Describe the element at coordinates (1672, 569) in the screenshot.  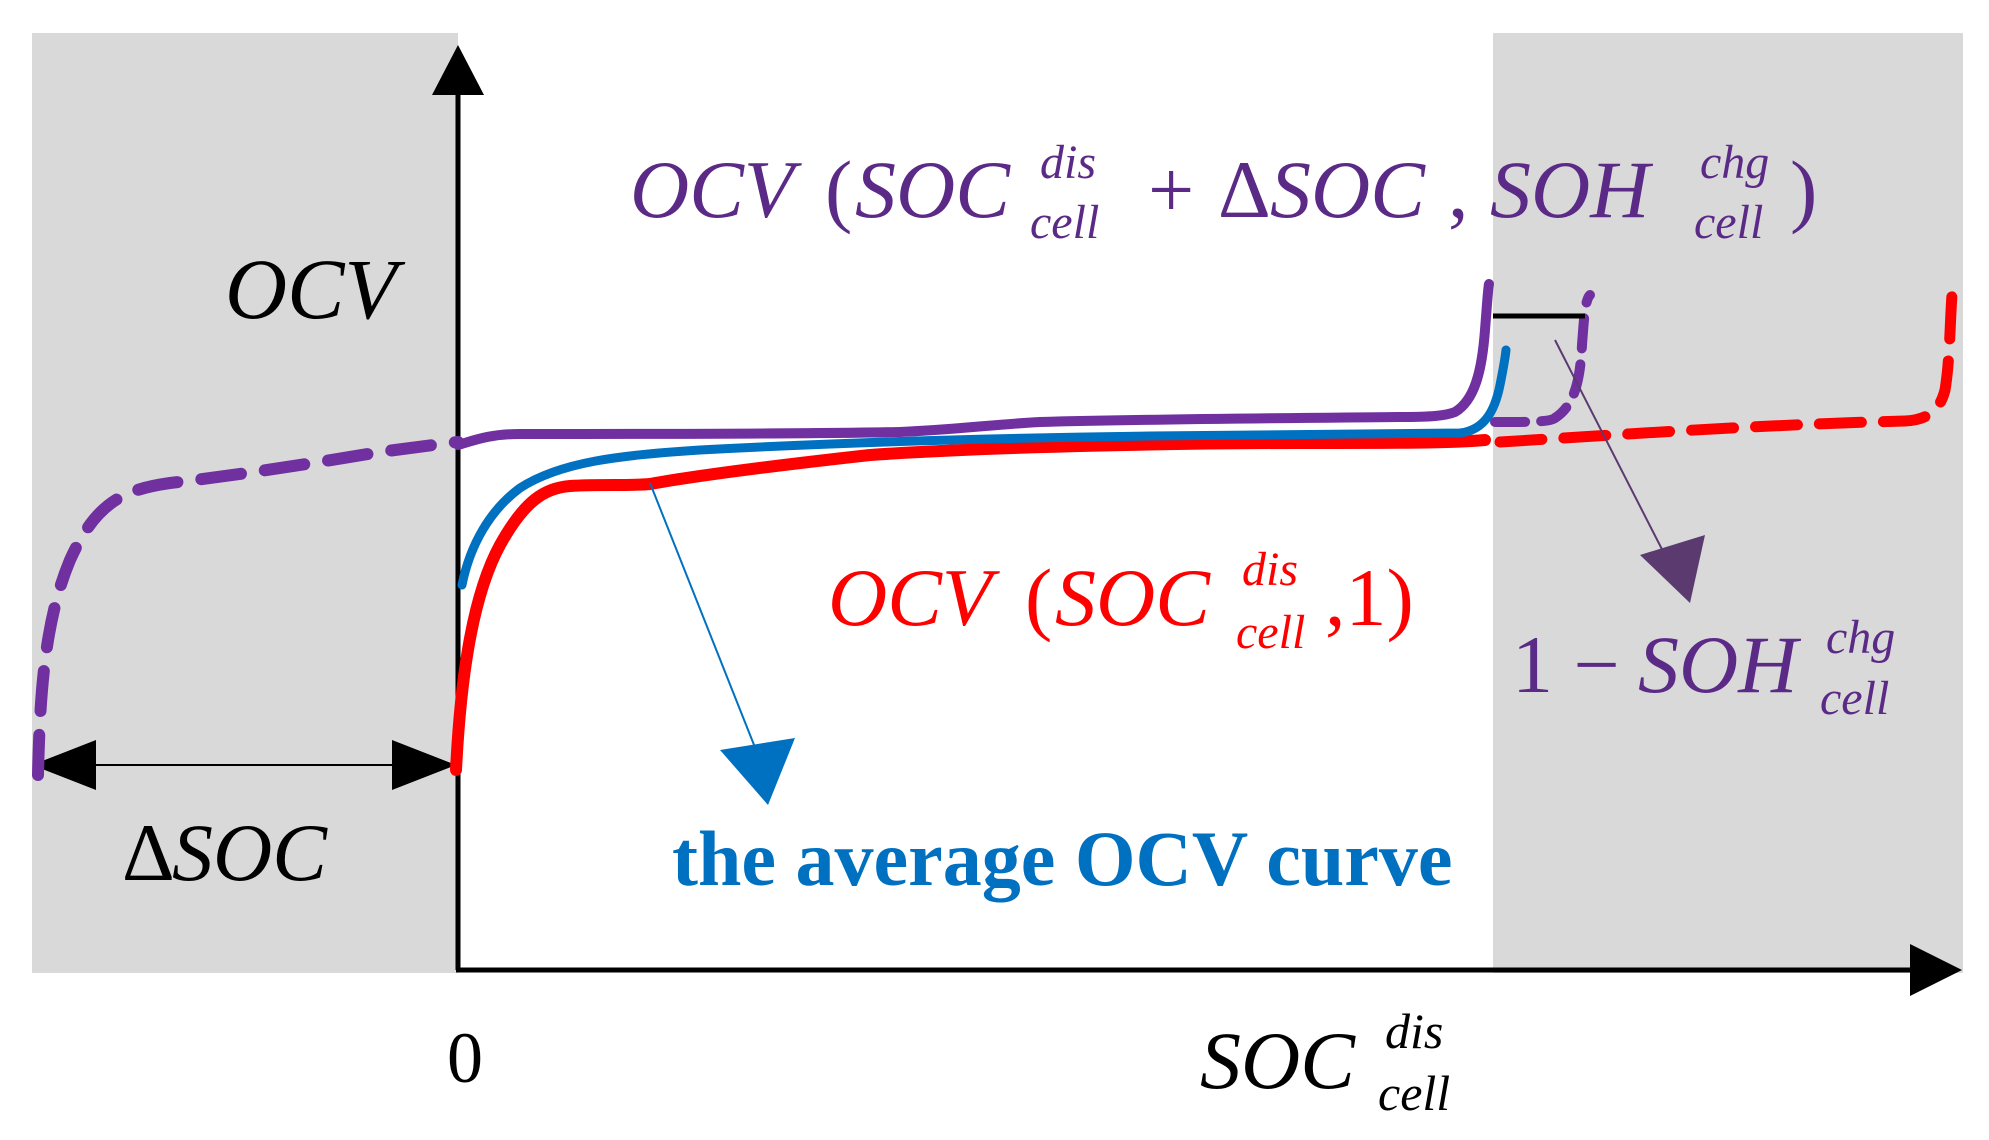
I see `purple-pointer-arrowhead` at that location.